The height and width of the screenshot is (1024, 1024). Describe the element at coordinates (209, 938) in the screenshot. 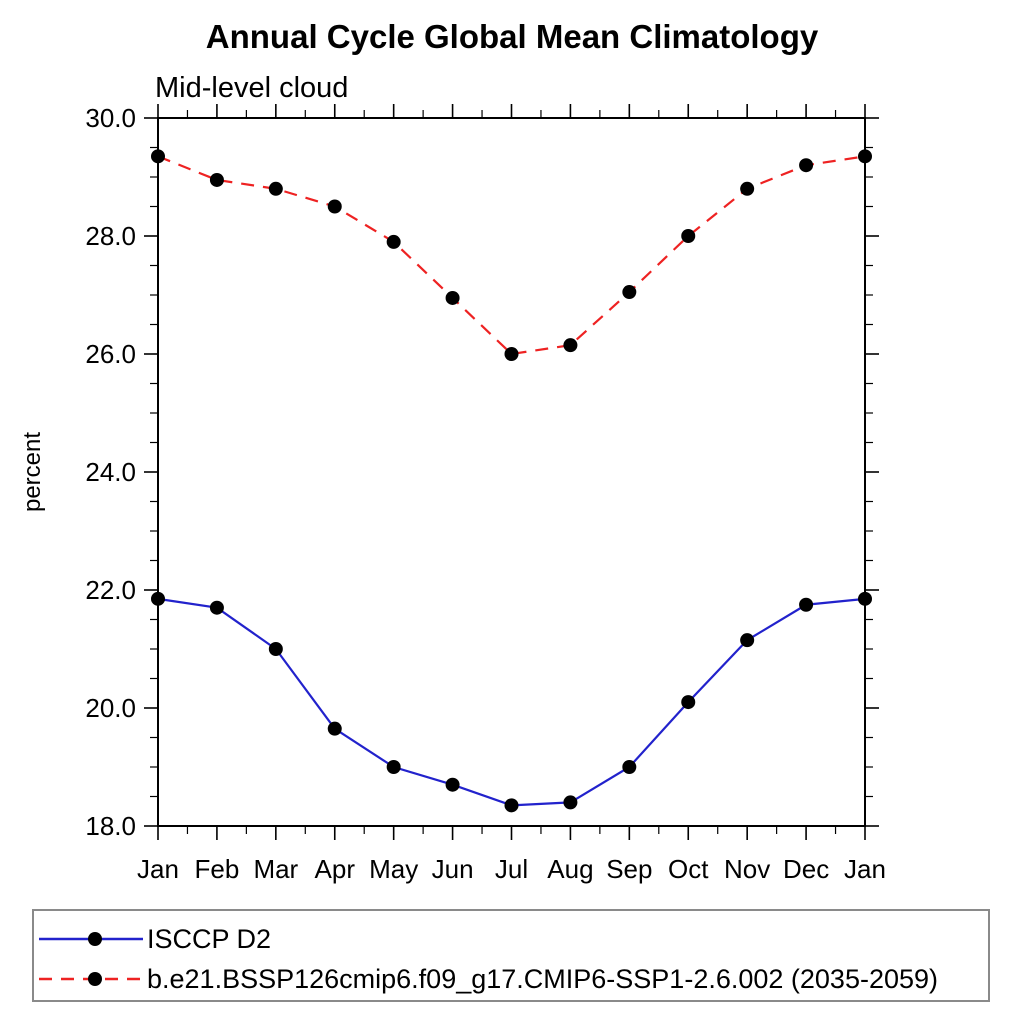

I see `legend-label: ISCCP D2` at that location.